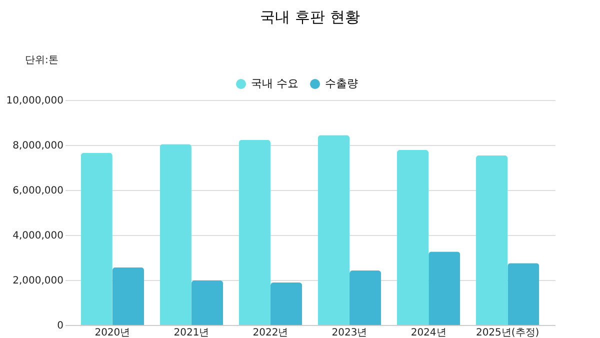 This screenshot has width=600, height=338. What do you see at coordinates (38, 281) in the screenshot?
I see `y-tick-label: 2,000,000` at bounding box center [38, 281].